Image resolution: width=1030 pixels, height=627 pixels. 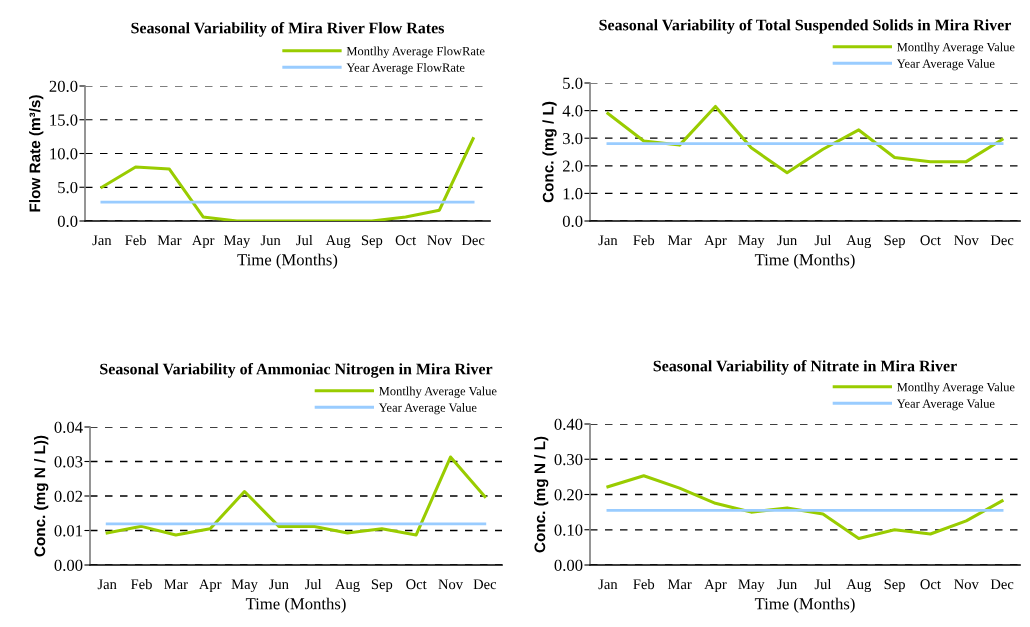 What do you see at coordinates (415, 52) in the screenshot?
I see `legend-label: Montlhy Average FlowRate` at bounding box center [415, 52].